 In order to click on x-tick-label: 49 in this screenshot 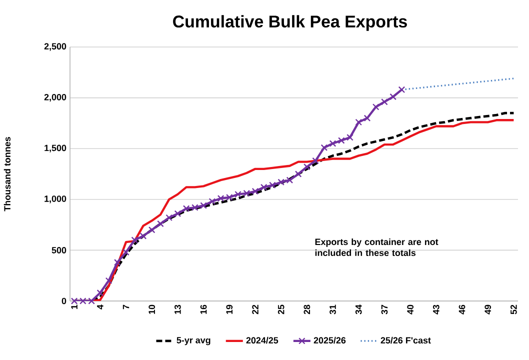, I will do `click(488, 309)`.